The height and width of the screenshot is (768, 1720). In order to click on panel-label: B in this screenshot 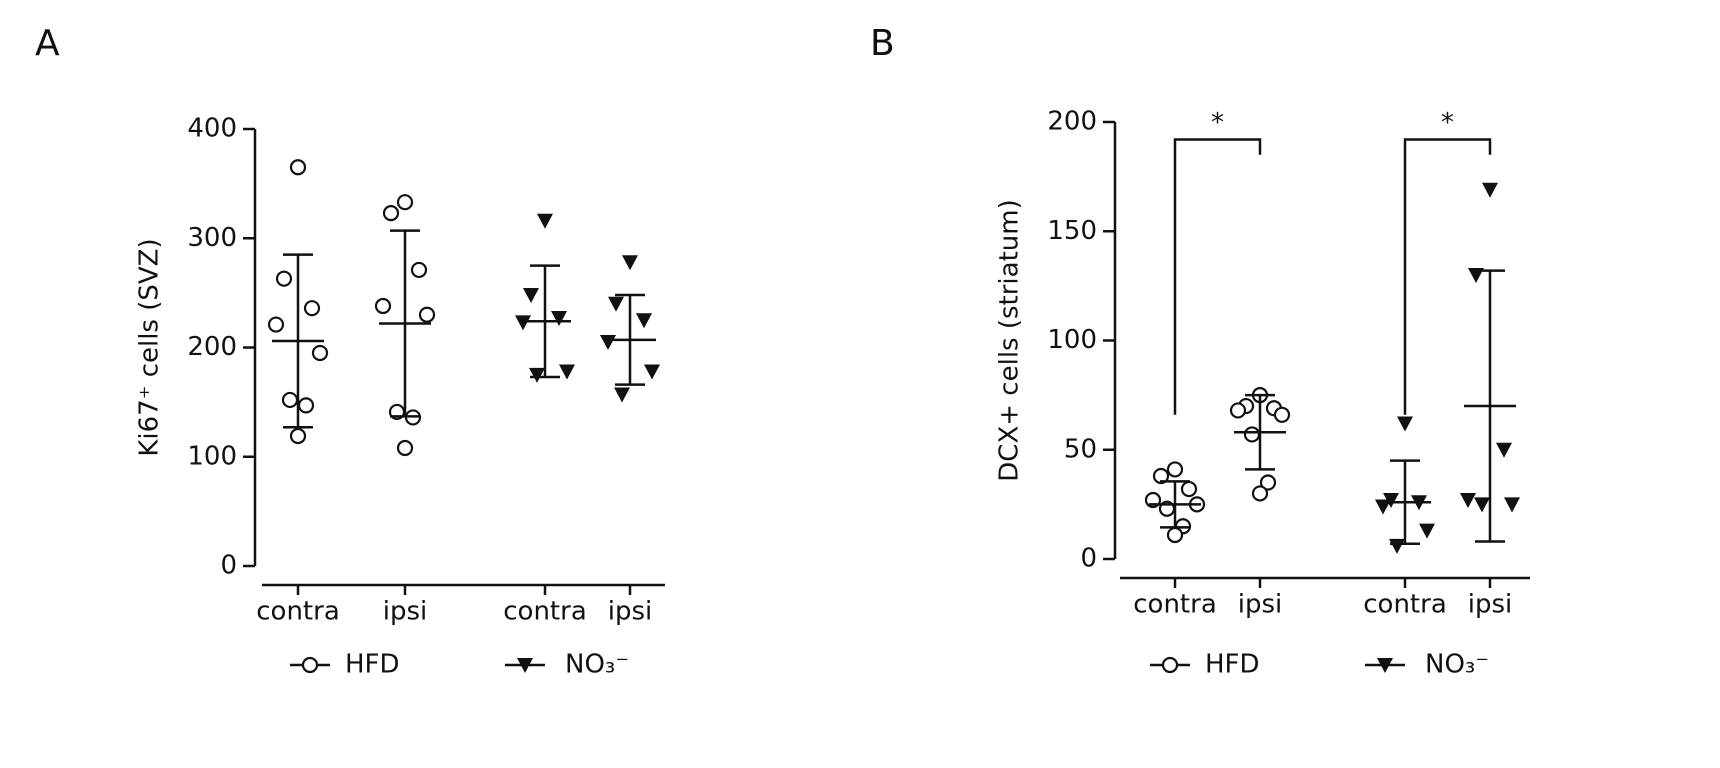, I will do `click(882, 43)`.